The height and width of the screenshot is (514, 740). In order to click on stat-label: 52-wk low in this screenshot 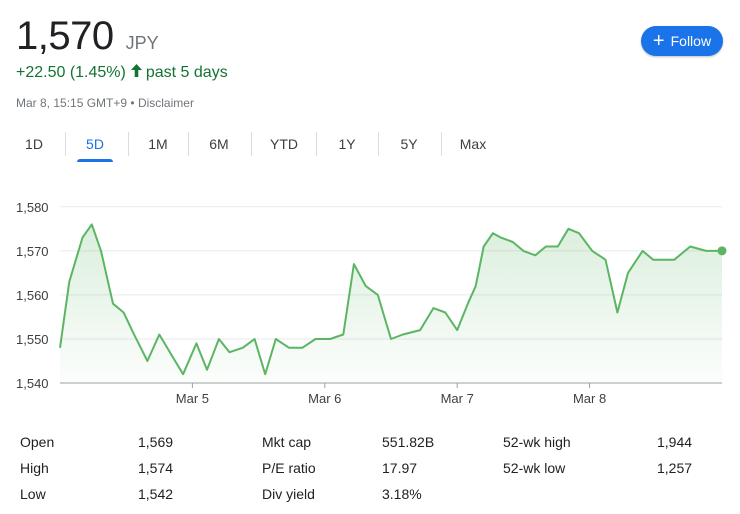, I will do `click(534, 468)`.